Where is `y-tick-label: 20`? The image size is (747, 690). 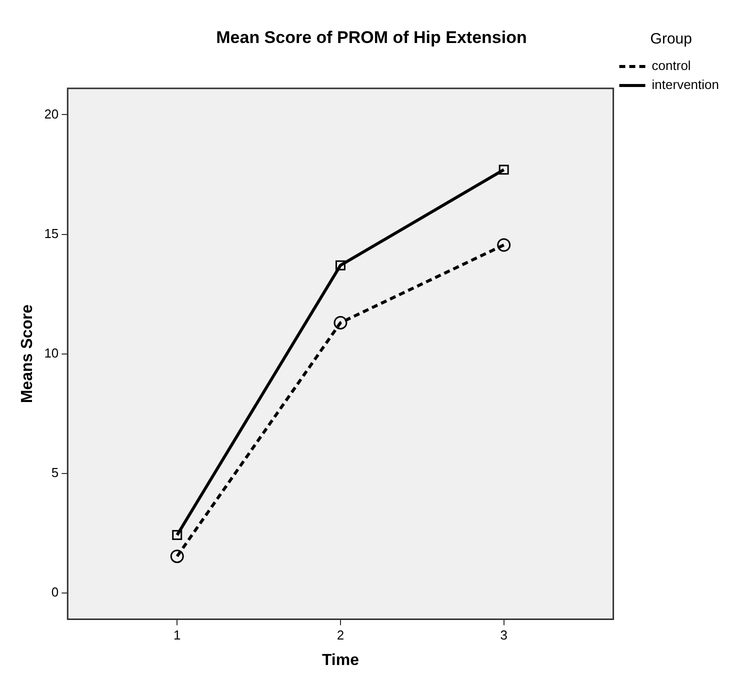 y-tick-label: 20 is located at coordinates (51, 114).